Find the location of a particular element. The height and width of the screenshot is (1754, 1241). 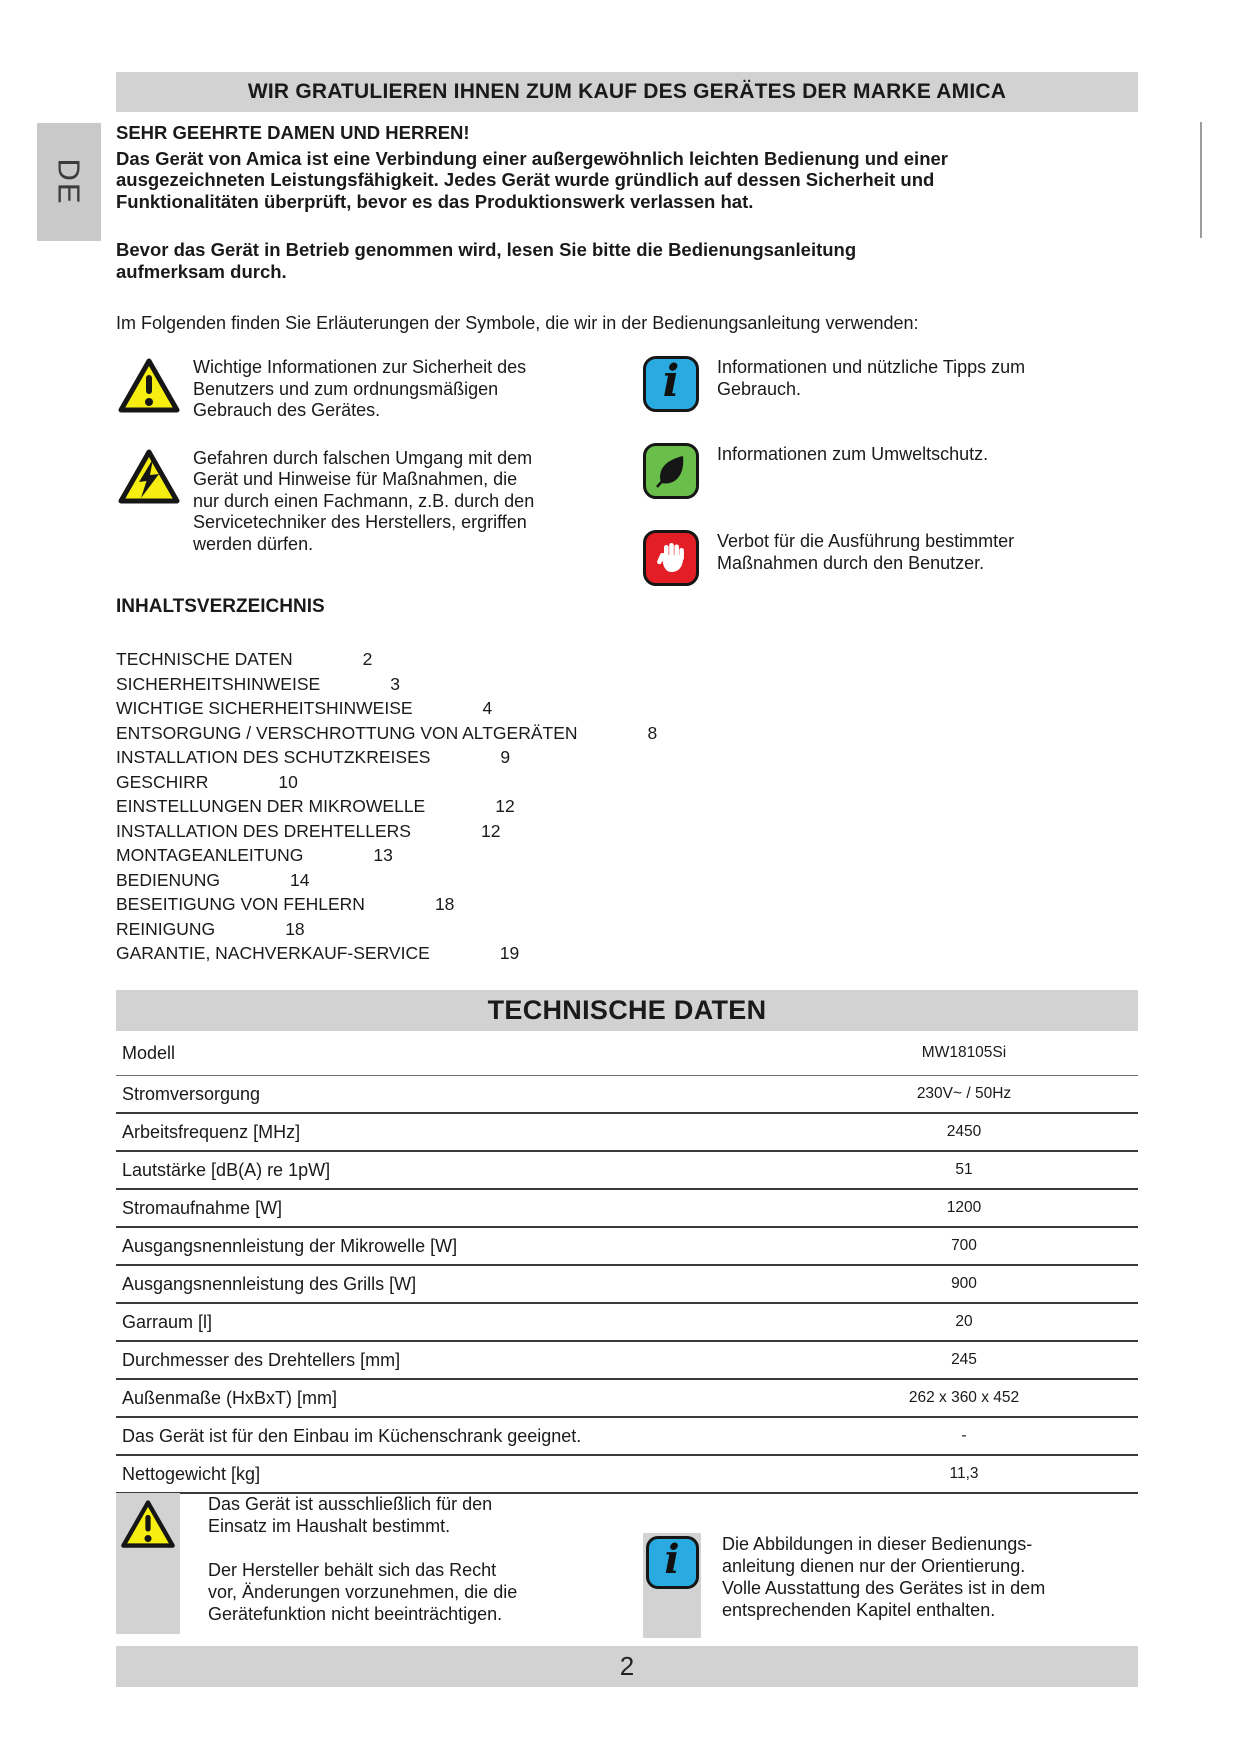

spec-value: 900 is located at coordinates (964, 1283).